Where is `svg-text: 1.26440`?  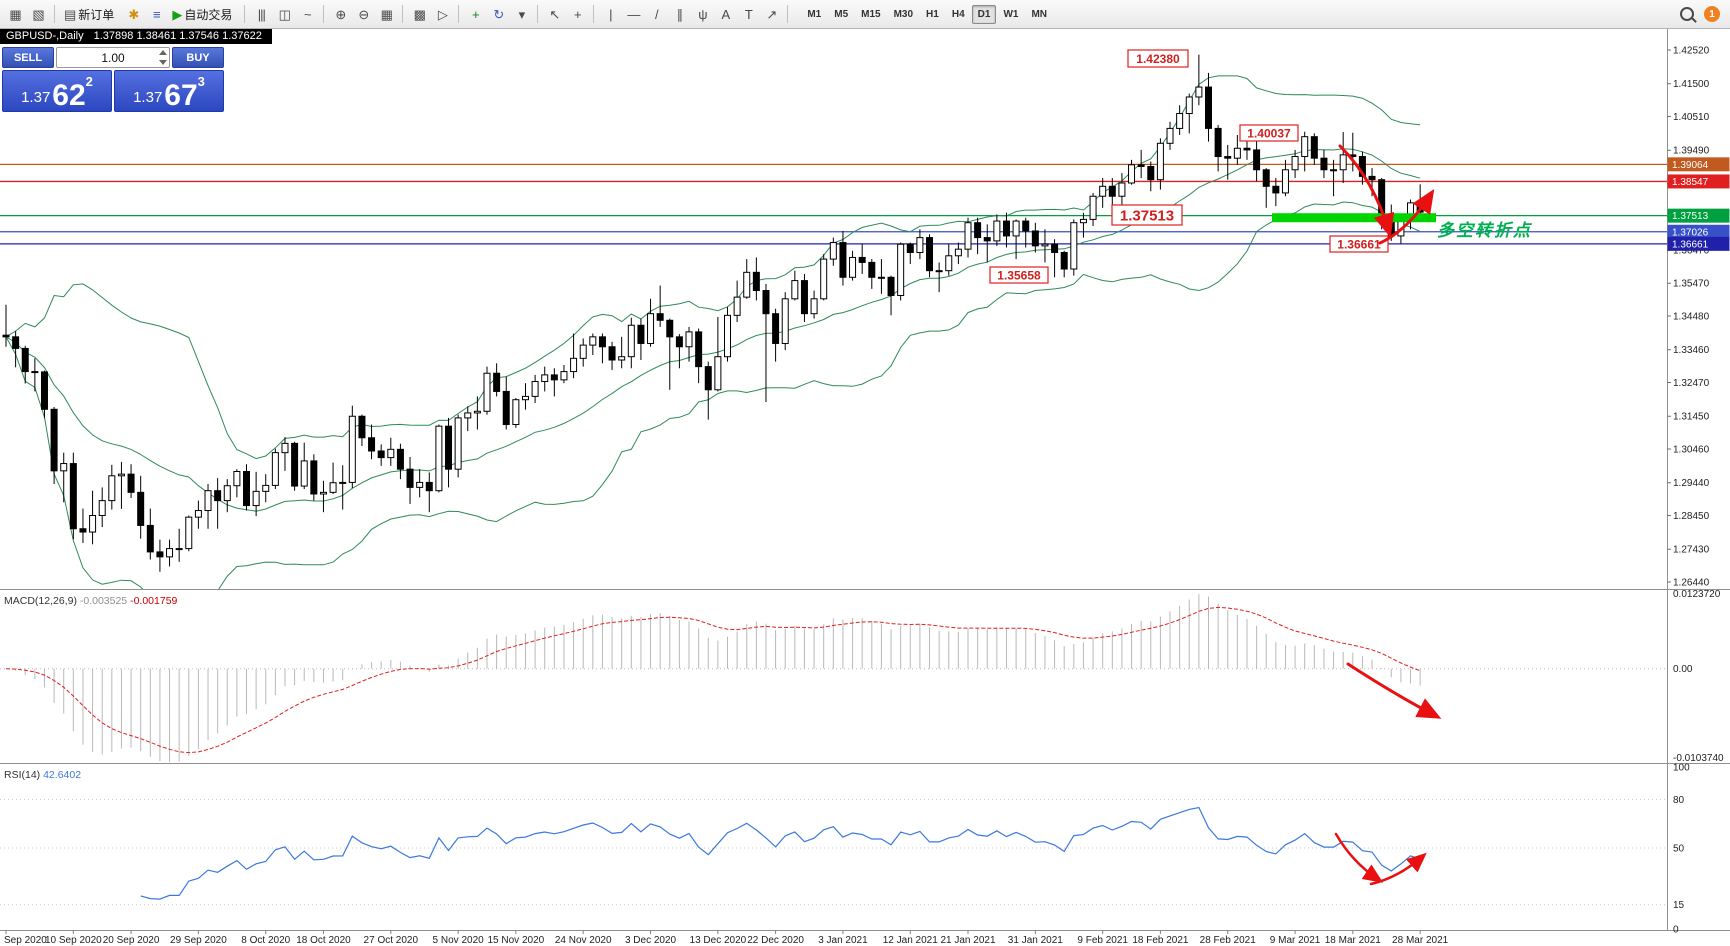 svg-text: 1.26440 is located at coordinates (1691, 583).